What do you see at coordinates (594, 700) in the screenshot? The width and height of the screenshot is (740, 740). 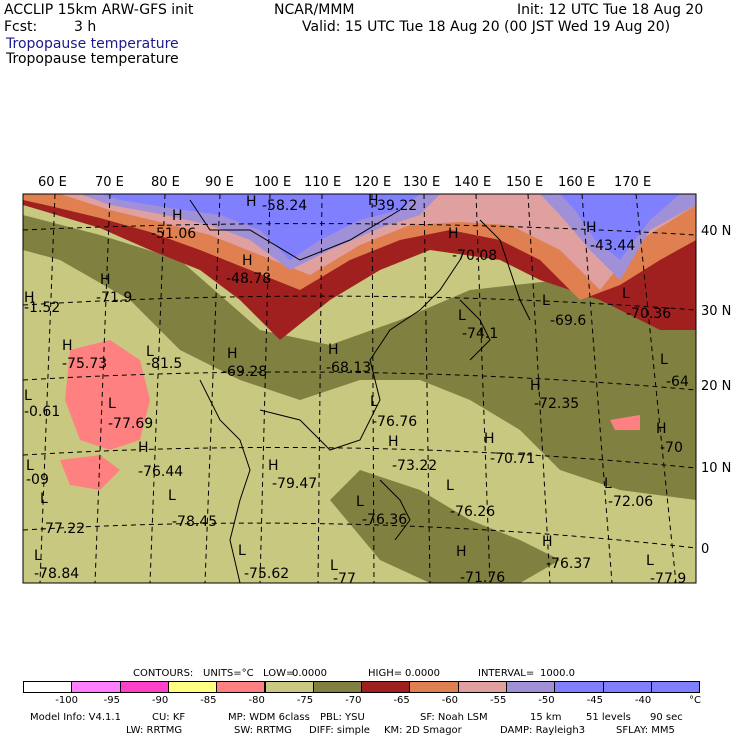 I see `legend-tick-label: -45` at bounding box center [594, 700].